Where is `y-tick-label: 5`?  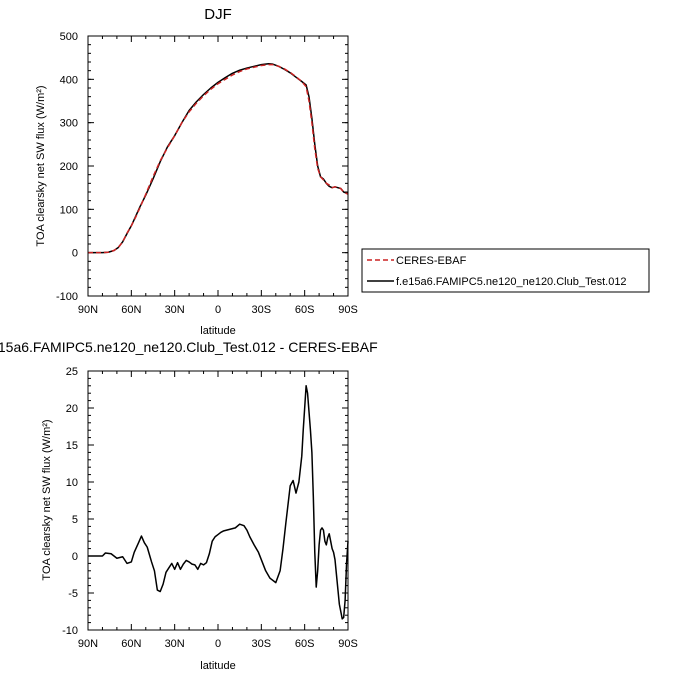
y-tick-label: 5 is located at coordinates (75, 520).